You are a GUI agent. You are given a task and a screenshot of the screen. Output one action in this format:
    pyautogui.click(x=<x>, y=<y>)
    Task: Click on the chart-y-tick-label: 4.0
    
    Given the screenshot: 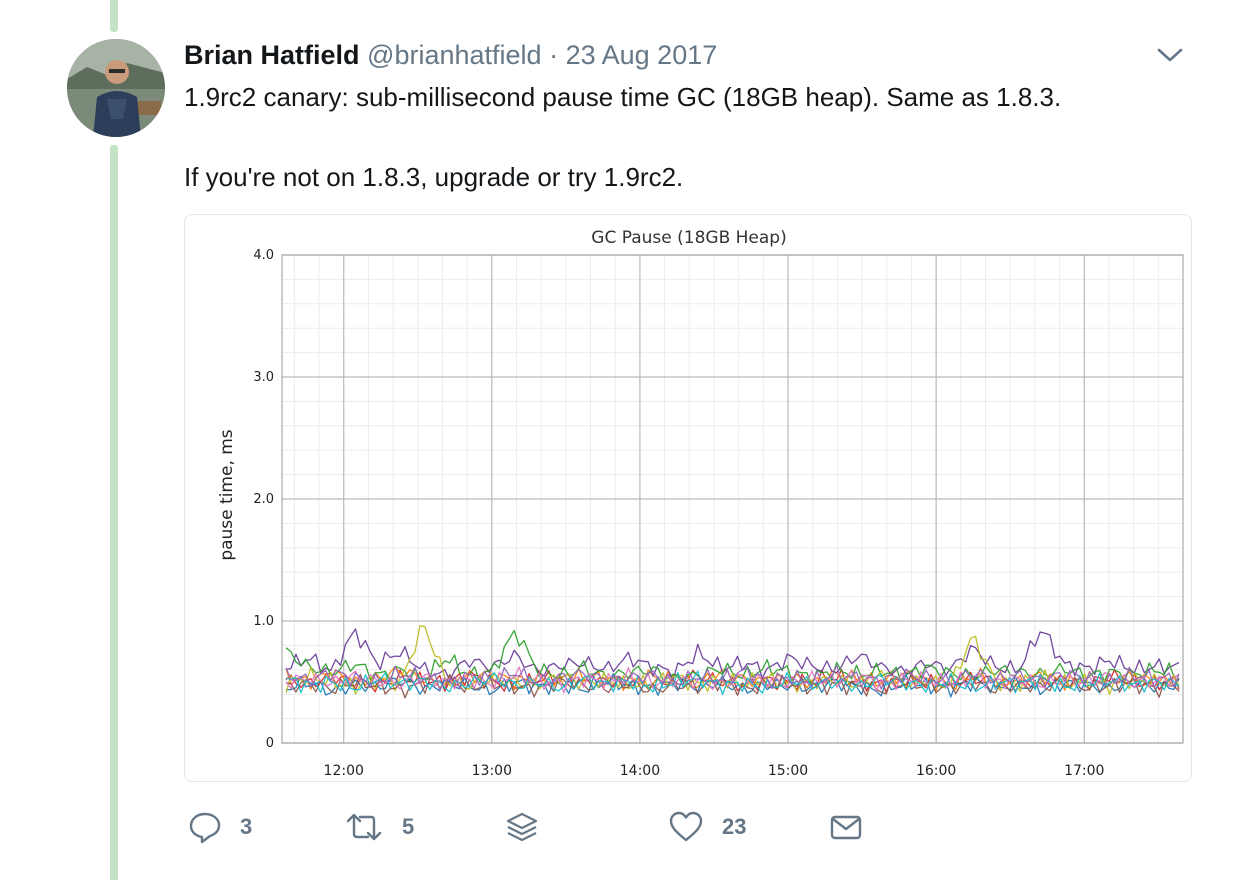 What is the action you would take?
    pyautogui.click(x=263, y=255)
    